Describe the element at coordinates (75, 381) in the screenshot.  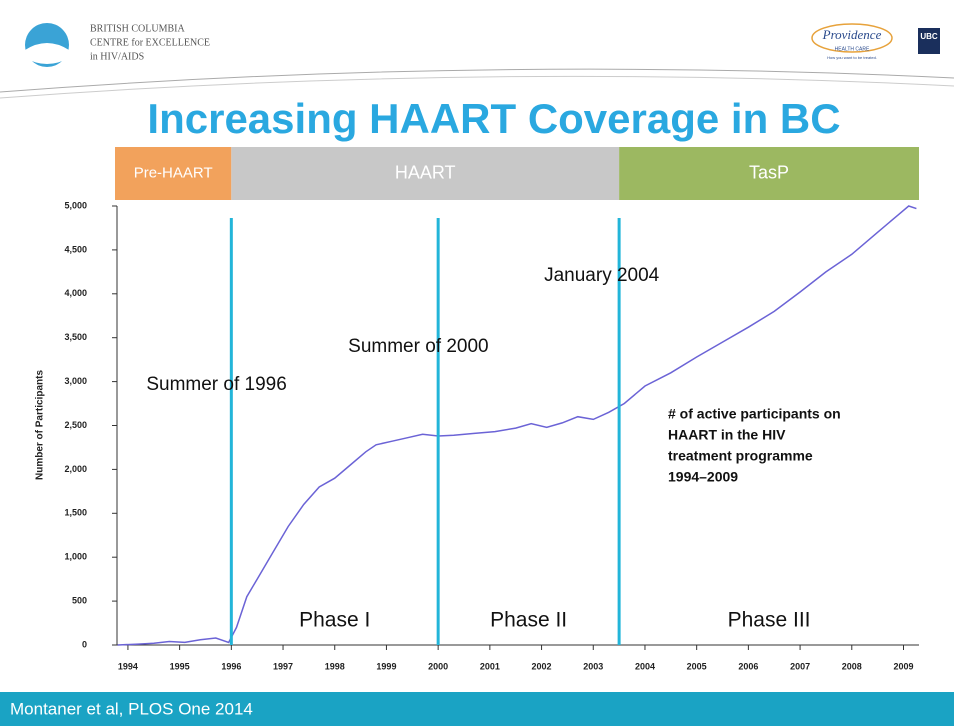
I see `y-tick-label: 3,000` at that location.